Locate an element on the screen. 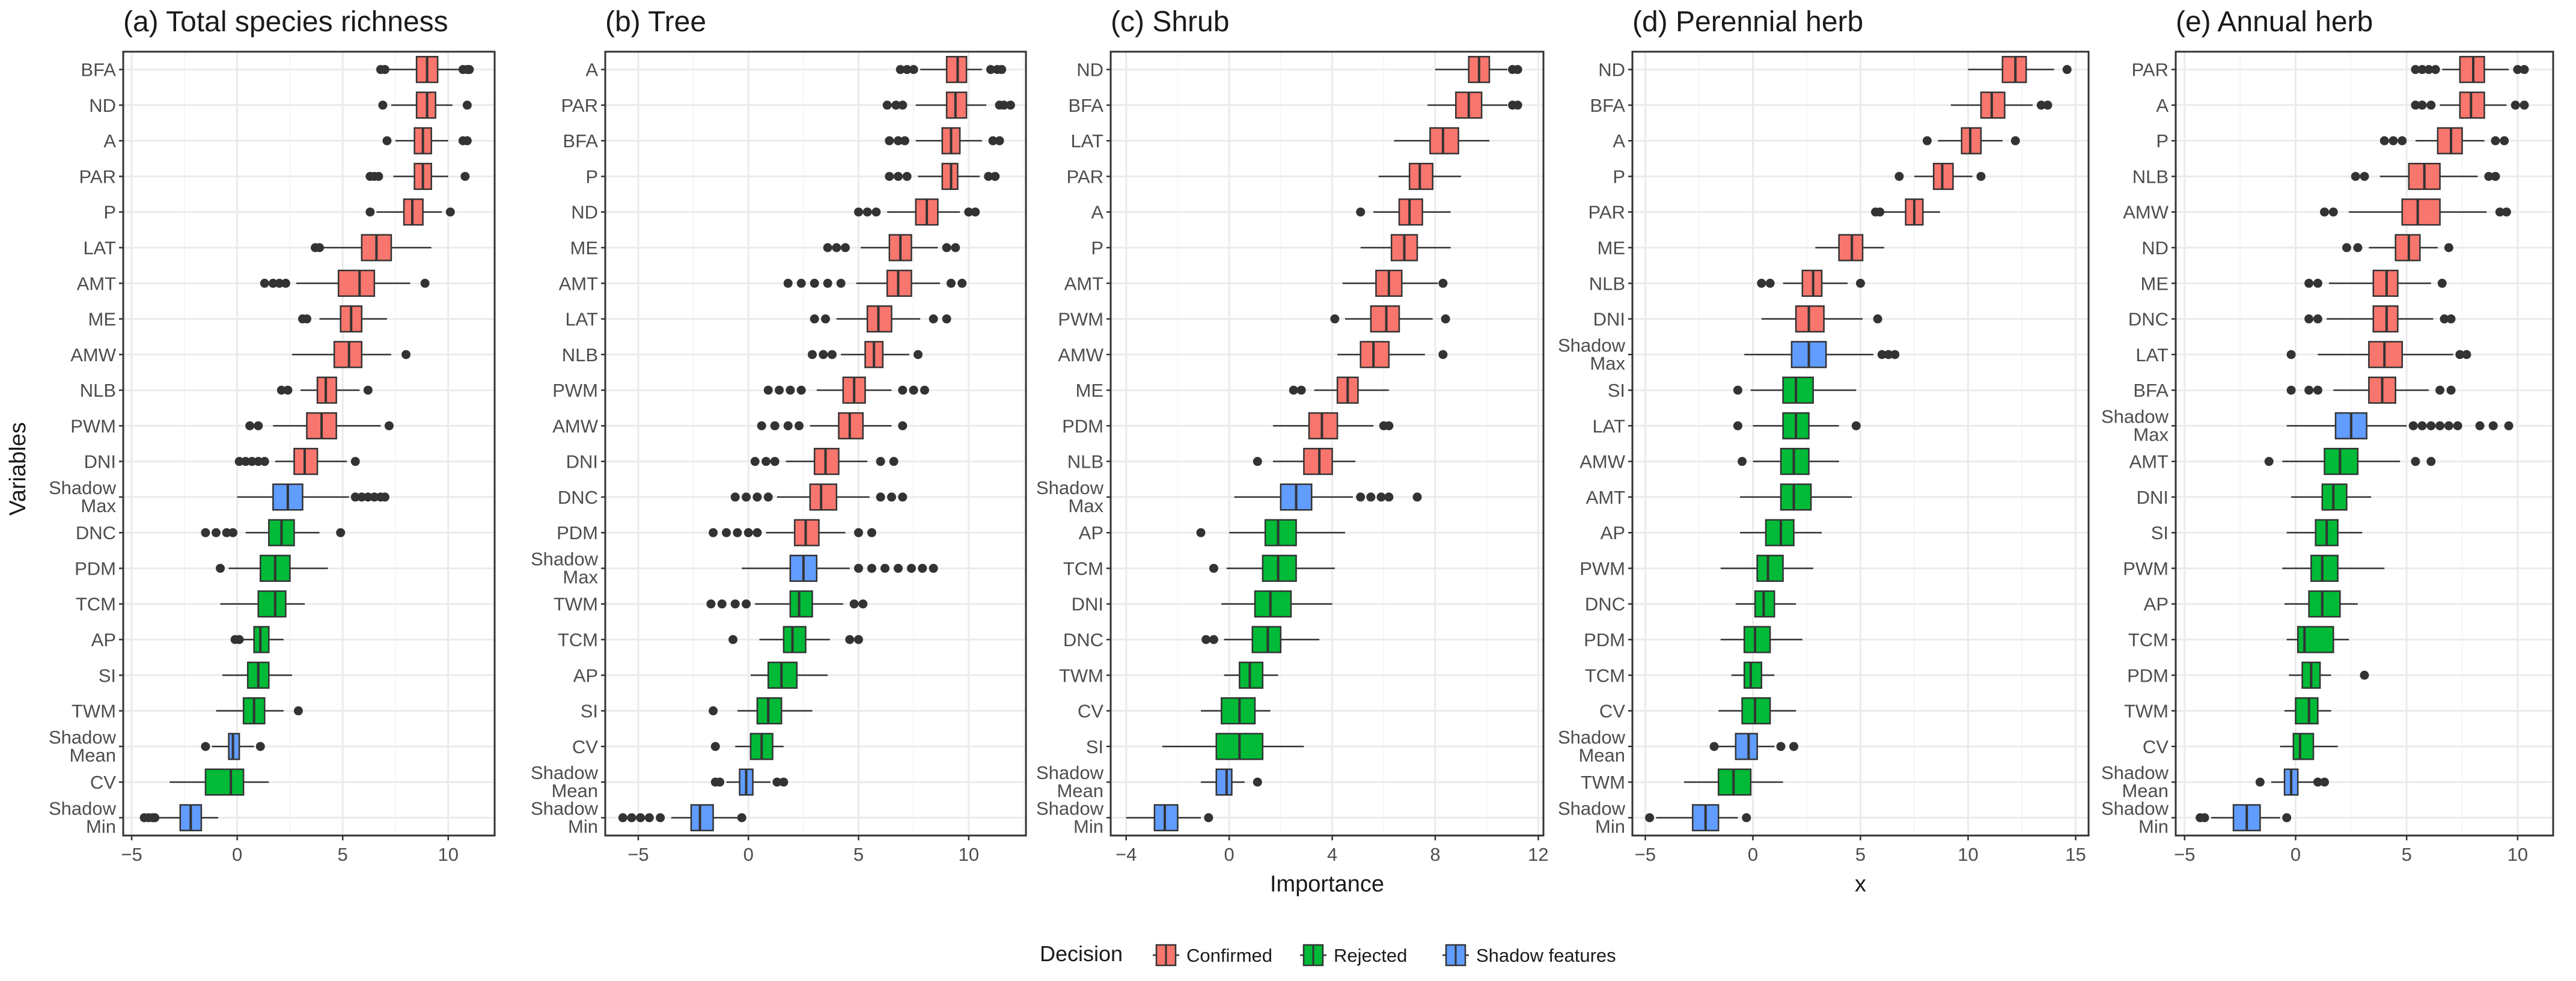 Image resolution: width=2576 pixels, height=981 pixels. x-axis-title: x is located at coordinates (1860, 884).